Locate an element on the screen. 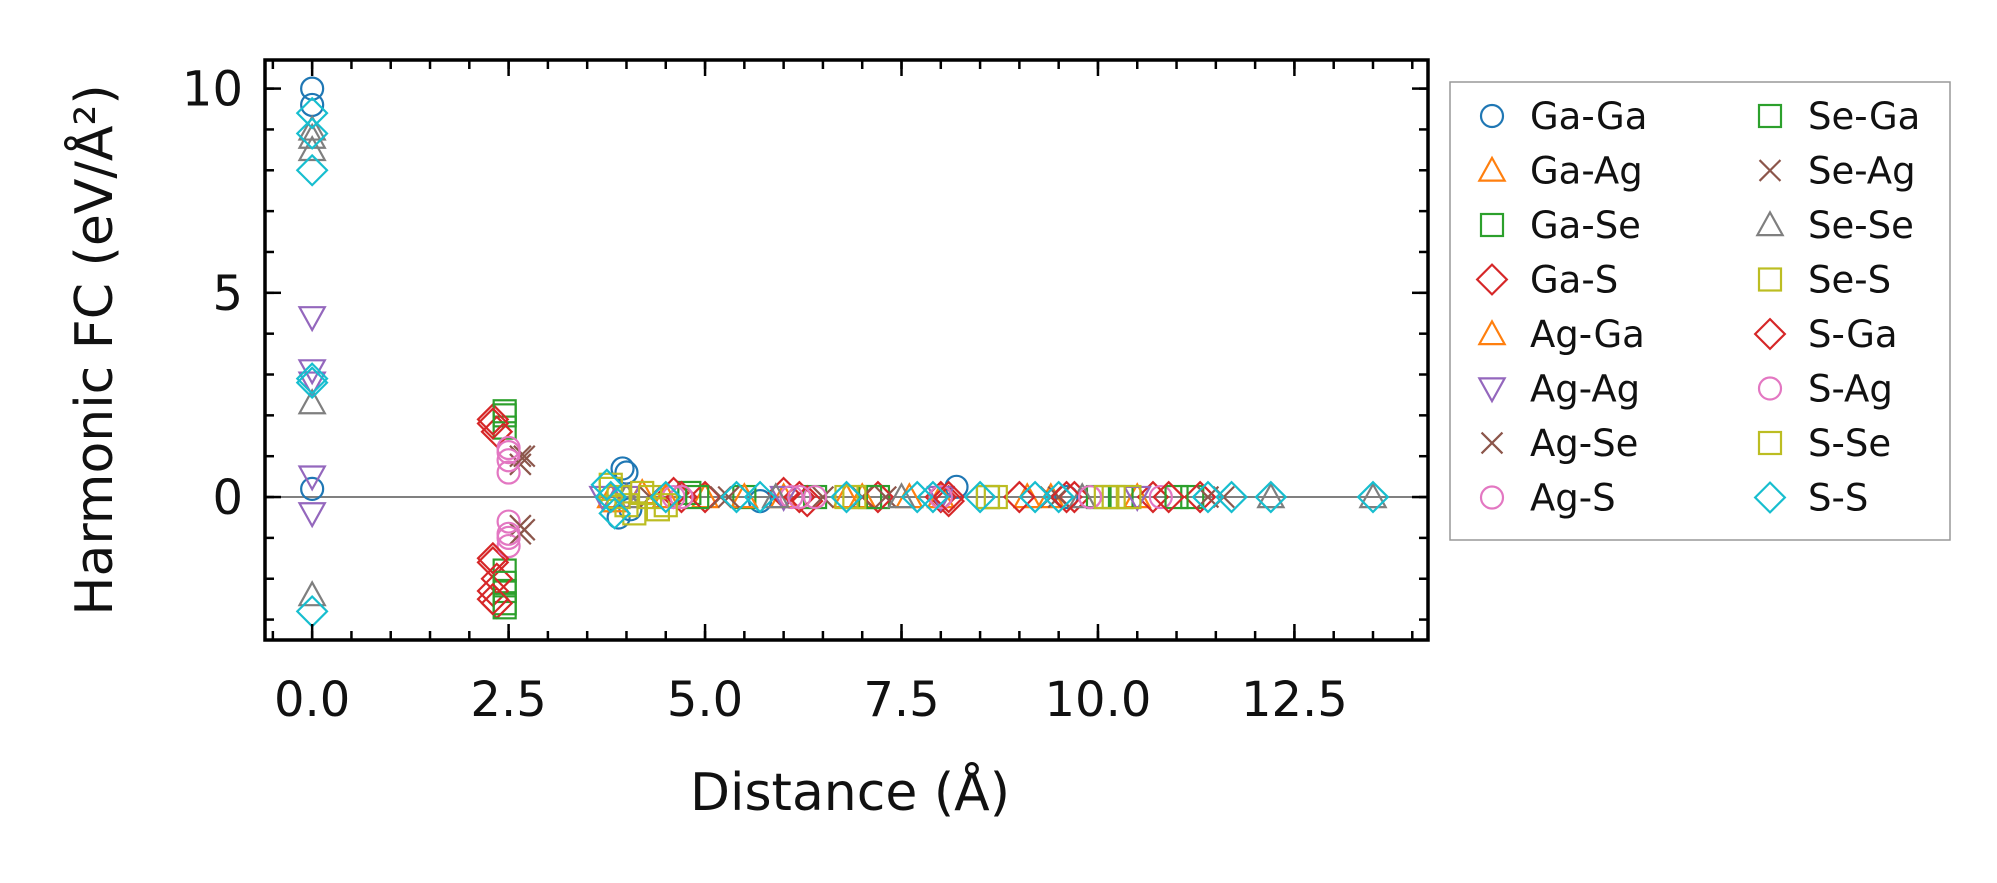 The height and width of the screenshot is (883, 1997). legend-entry: S-Ga is located at coordinates (1825, 334).